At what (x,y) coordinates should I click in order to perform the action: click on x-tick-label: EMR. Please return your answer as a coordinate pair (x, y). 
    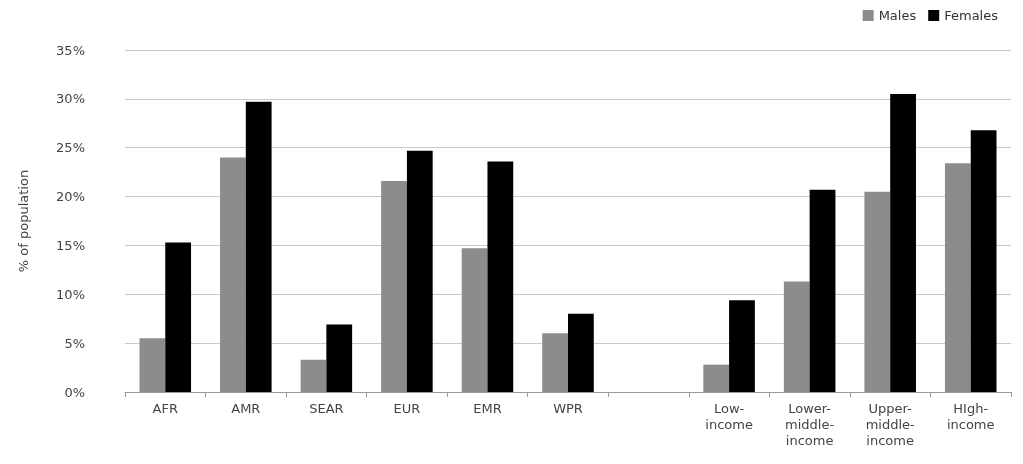
    Looking at the image, I should click on (487, 408).